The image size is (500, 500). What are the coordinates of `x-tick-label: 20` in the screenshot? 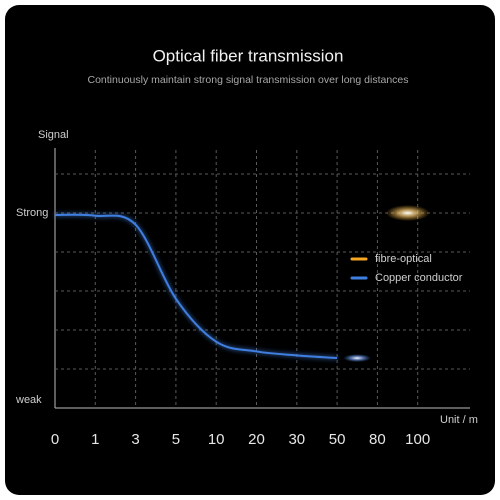 It's located at (256, 439).